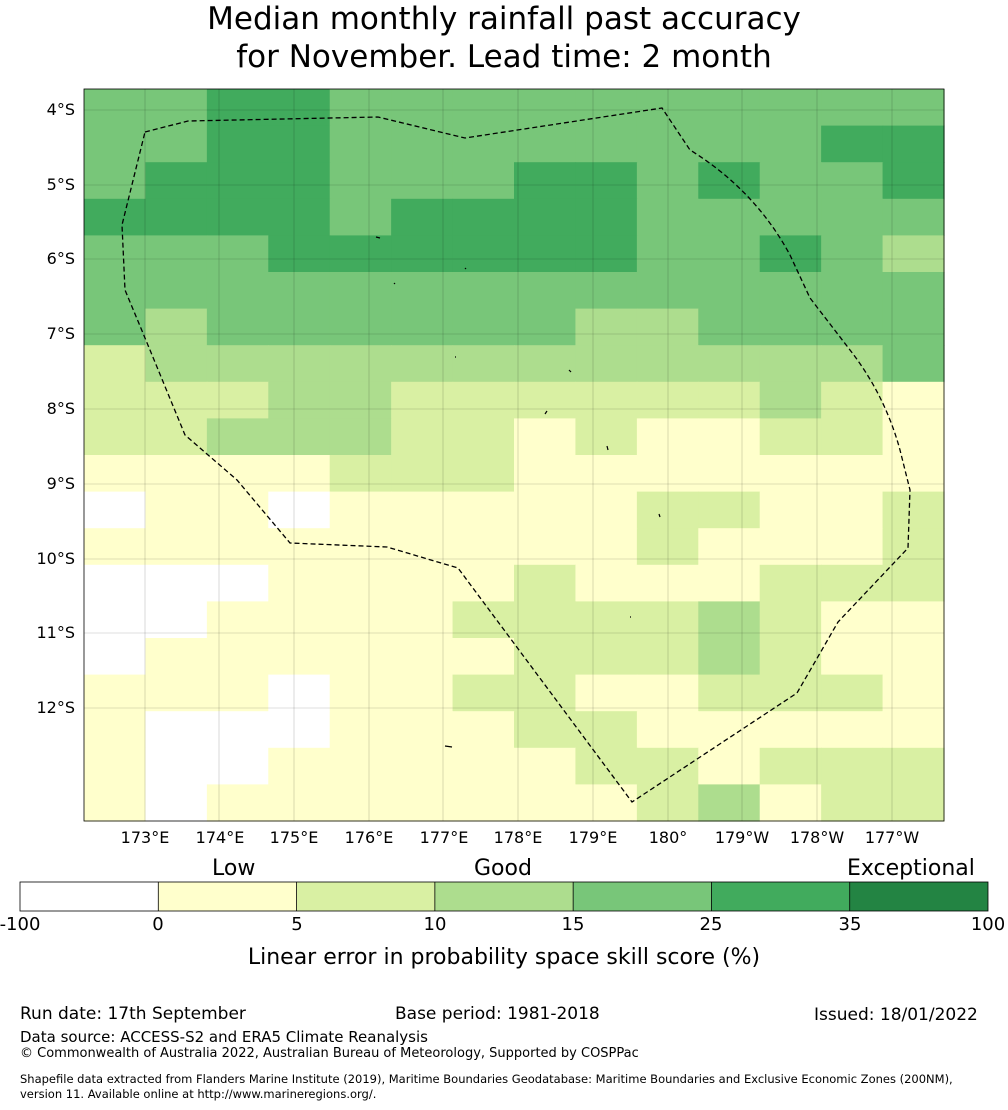 This screenshot has height=1110, width=1008. I want to click on lon-label-178e: 178°E, so click(518, 837).